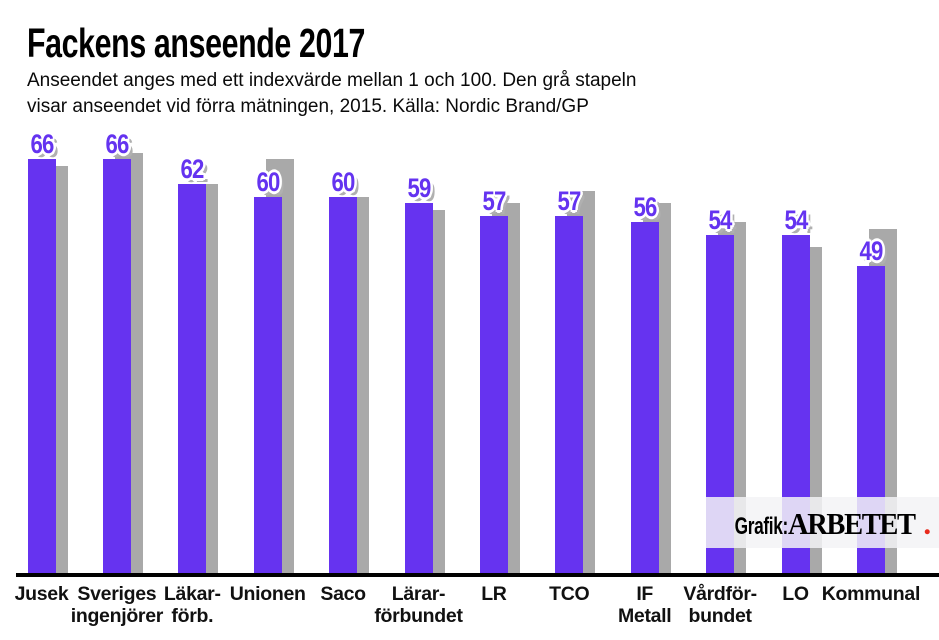 The width and height of the screenshot is (939, 640). I want to click on x-axis-line, so click(477, 575).